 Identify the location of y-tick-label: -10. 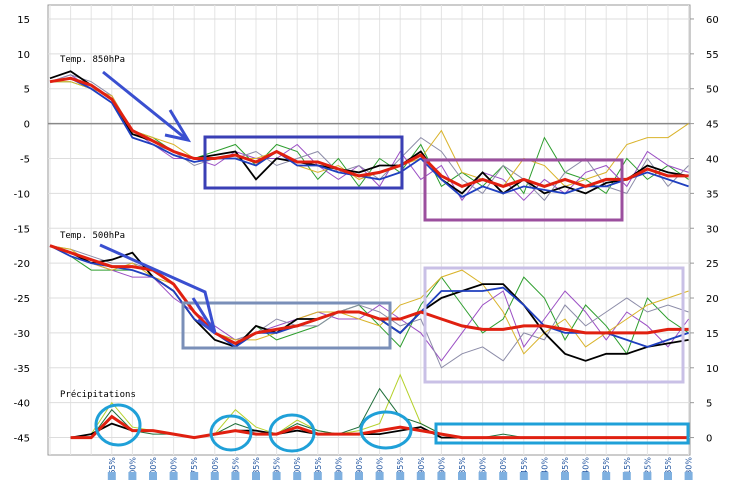
(22, 194).